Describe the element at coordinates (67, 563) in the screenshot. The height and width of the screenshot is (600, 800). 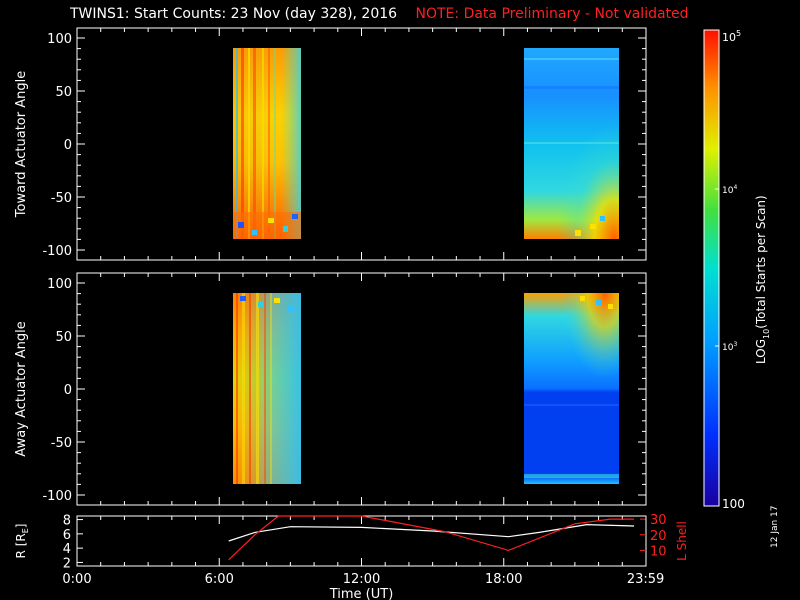
I see `r-ytick-label: 2` at that location.